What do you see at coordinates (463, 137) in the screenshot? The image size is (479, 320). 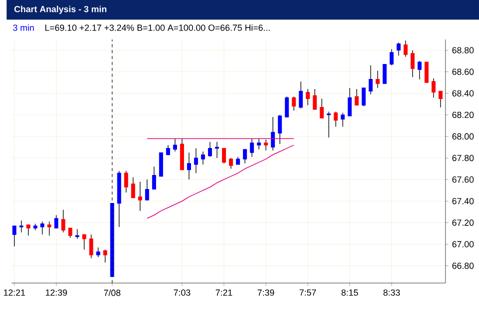 I see `y-tick-label: 68.00` at bounding box center [463, 137].